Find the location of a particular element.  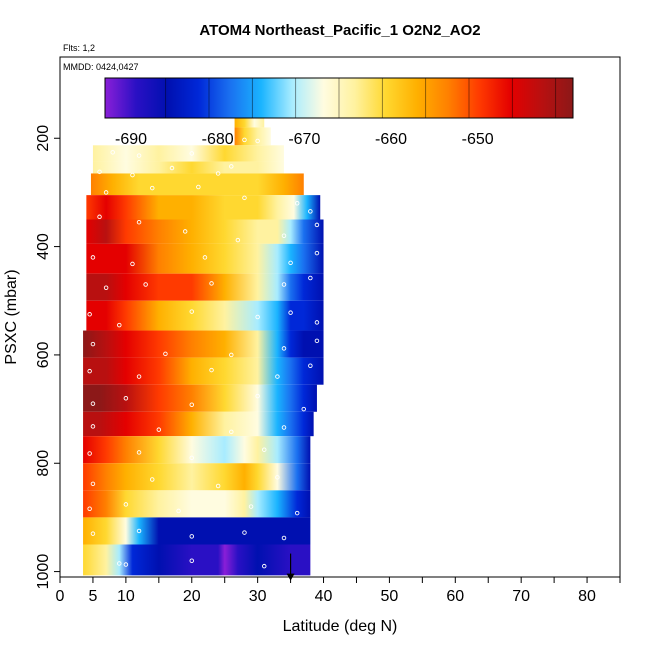

x-tick-label: 50 is located at coordinates (390, 596).